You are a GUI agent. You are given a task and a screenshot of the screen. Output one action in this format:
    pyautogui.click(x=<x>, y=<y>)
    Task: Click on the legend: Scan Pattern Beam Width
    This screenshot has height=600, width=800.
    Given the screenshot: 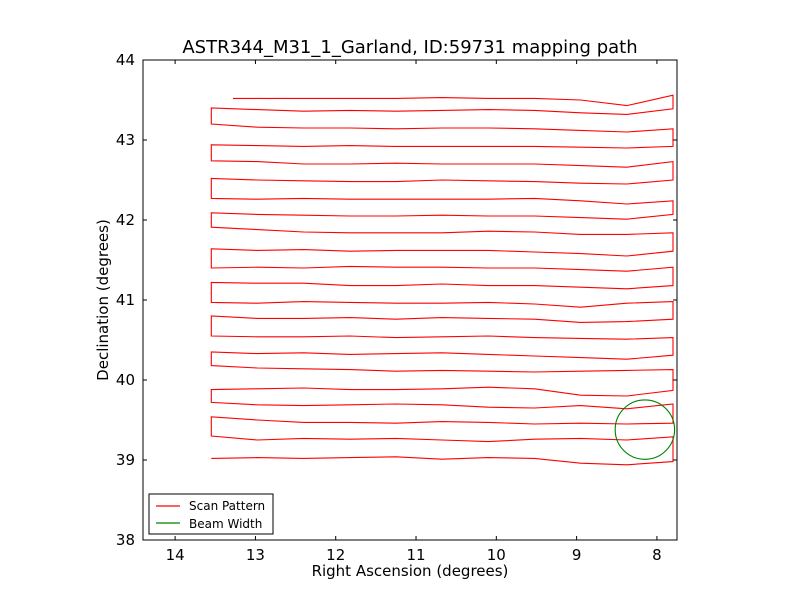 What is the action you would take?
    pyautogui.click(x=211, y=514)
    